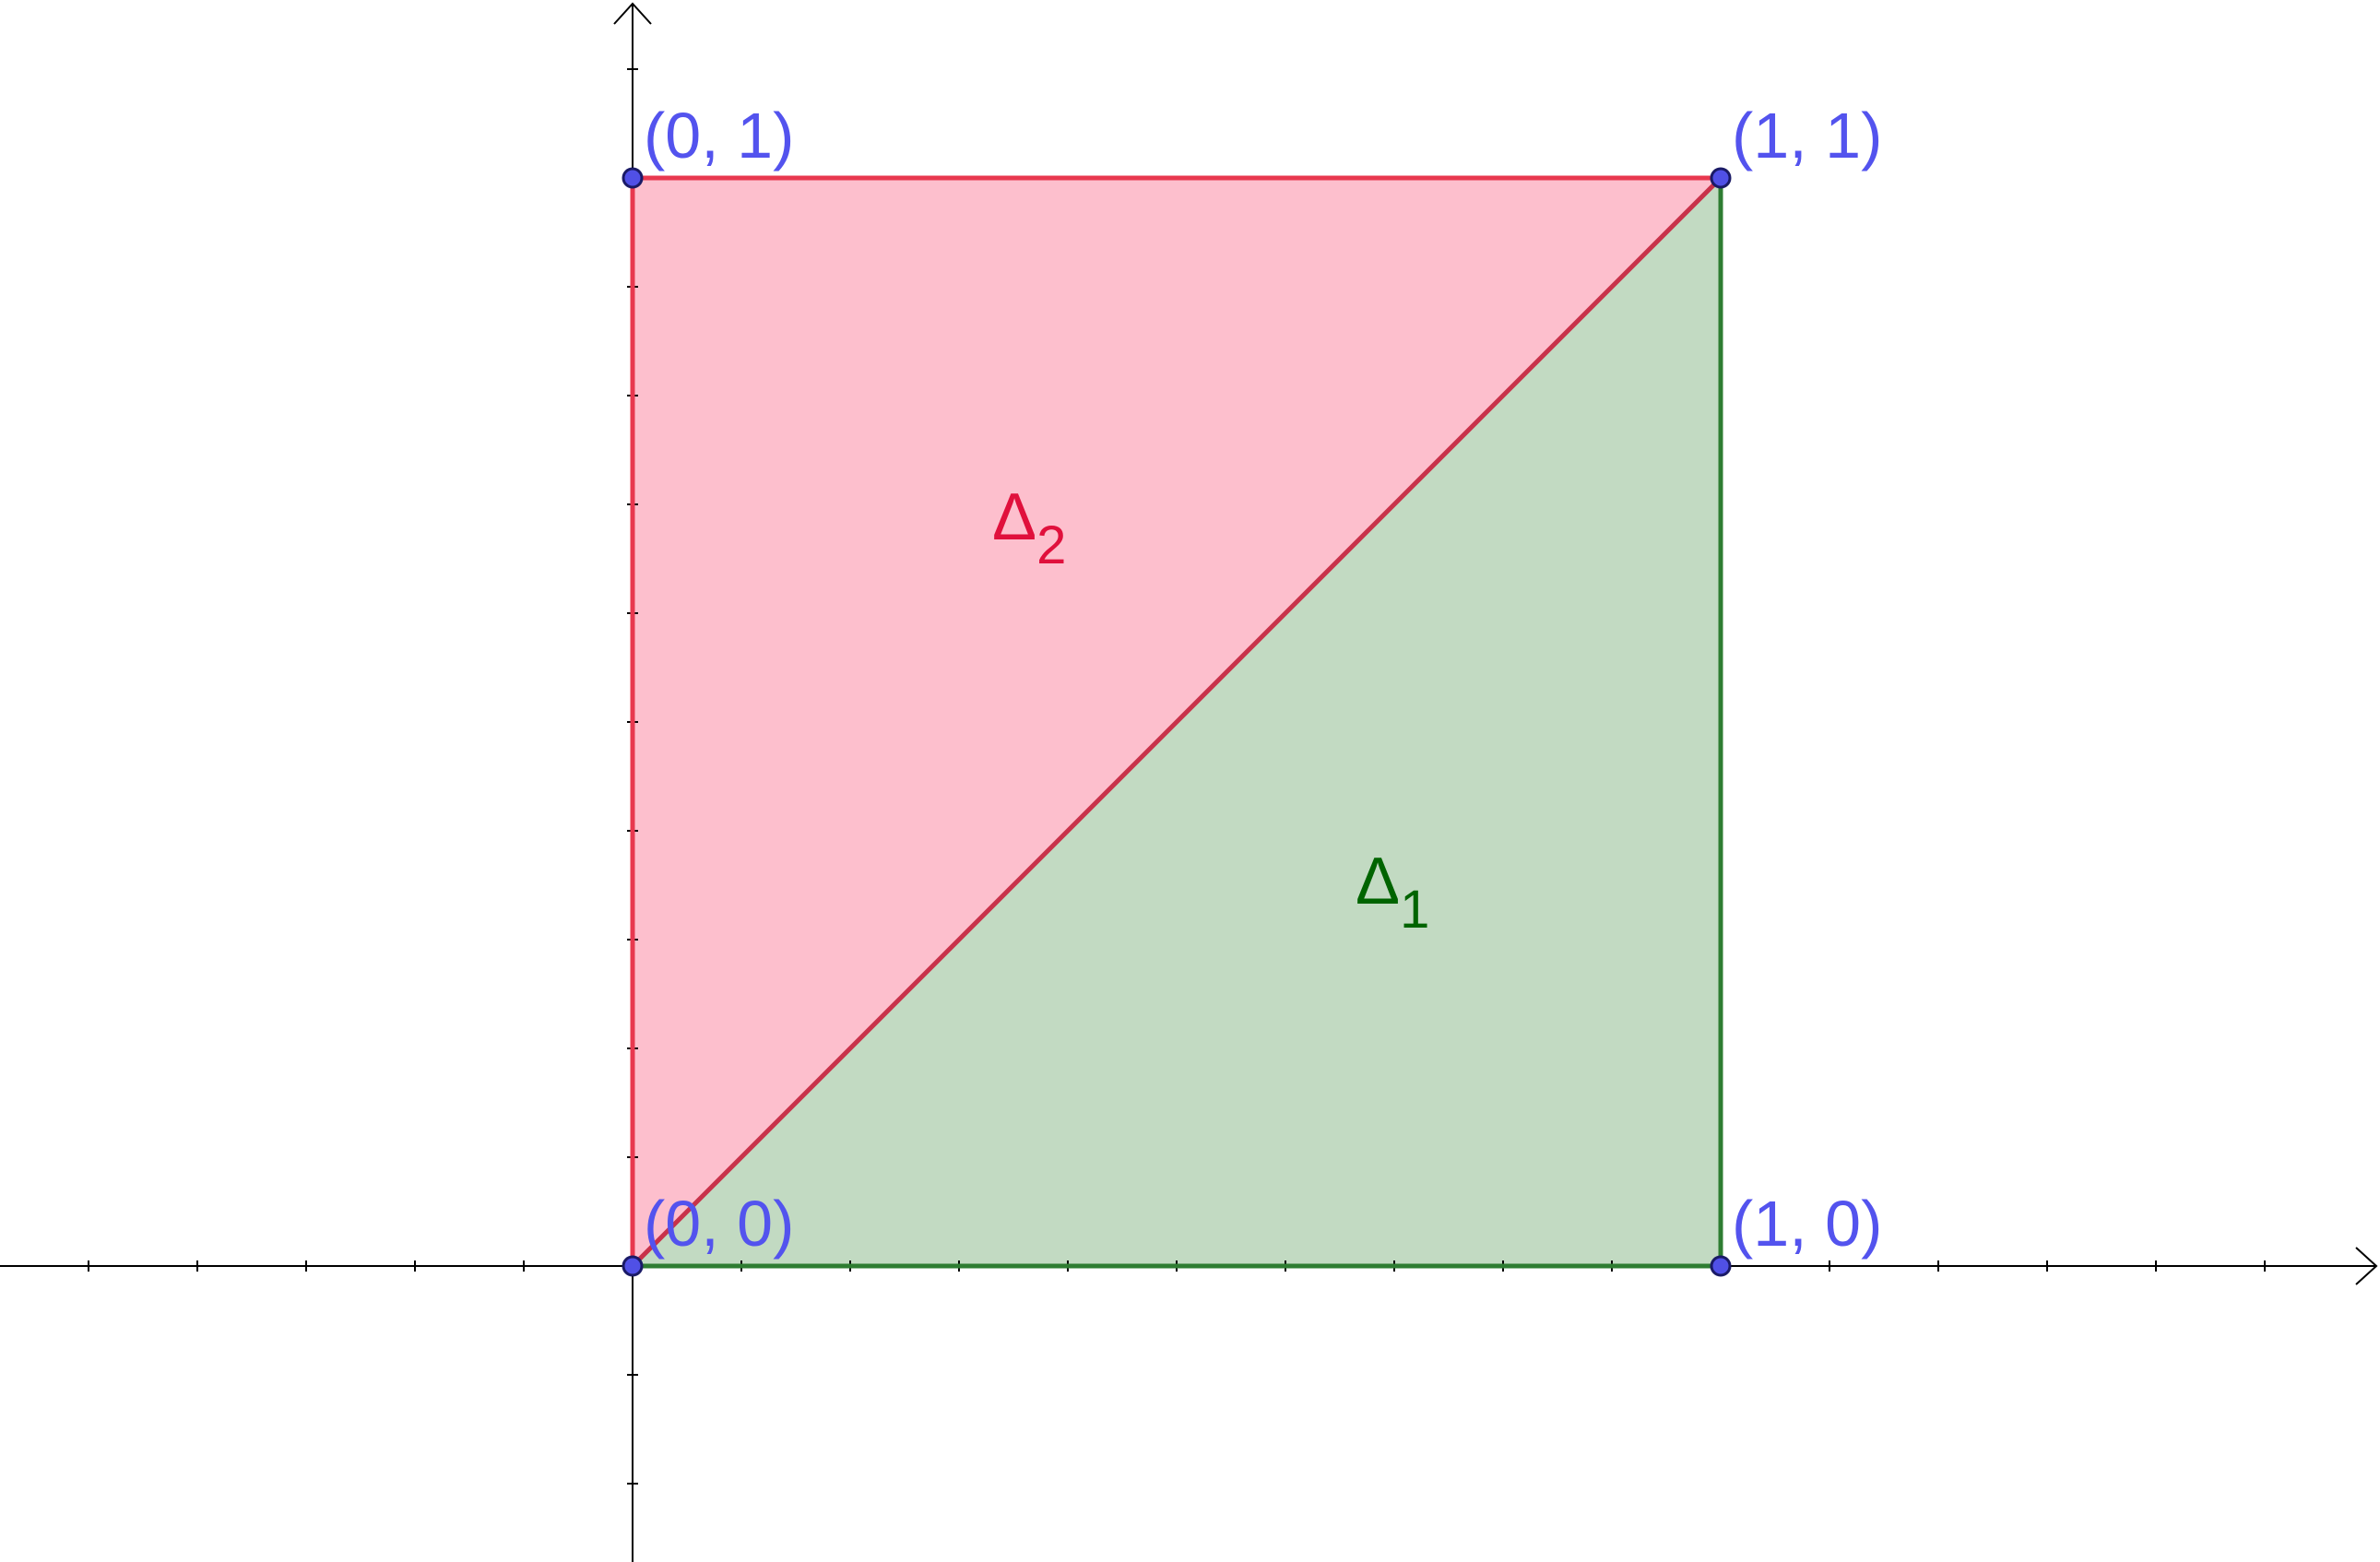 Image resolution: width=2380 pixels, height=1562 pixels. I want to click on delta1-subscript: 1, so click(1414, 910).